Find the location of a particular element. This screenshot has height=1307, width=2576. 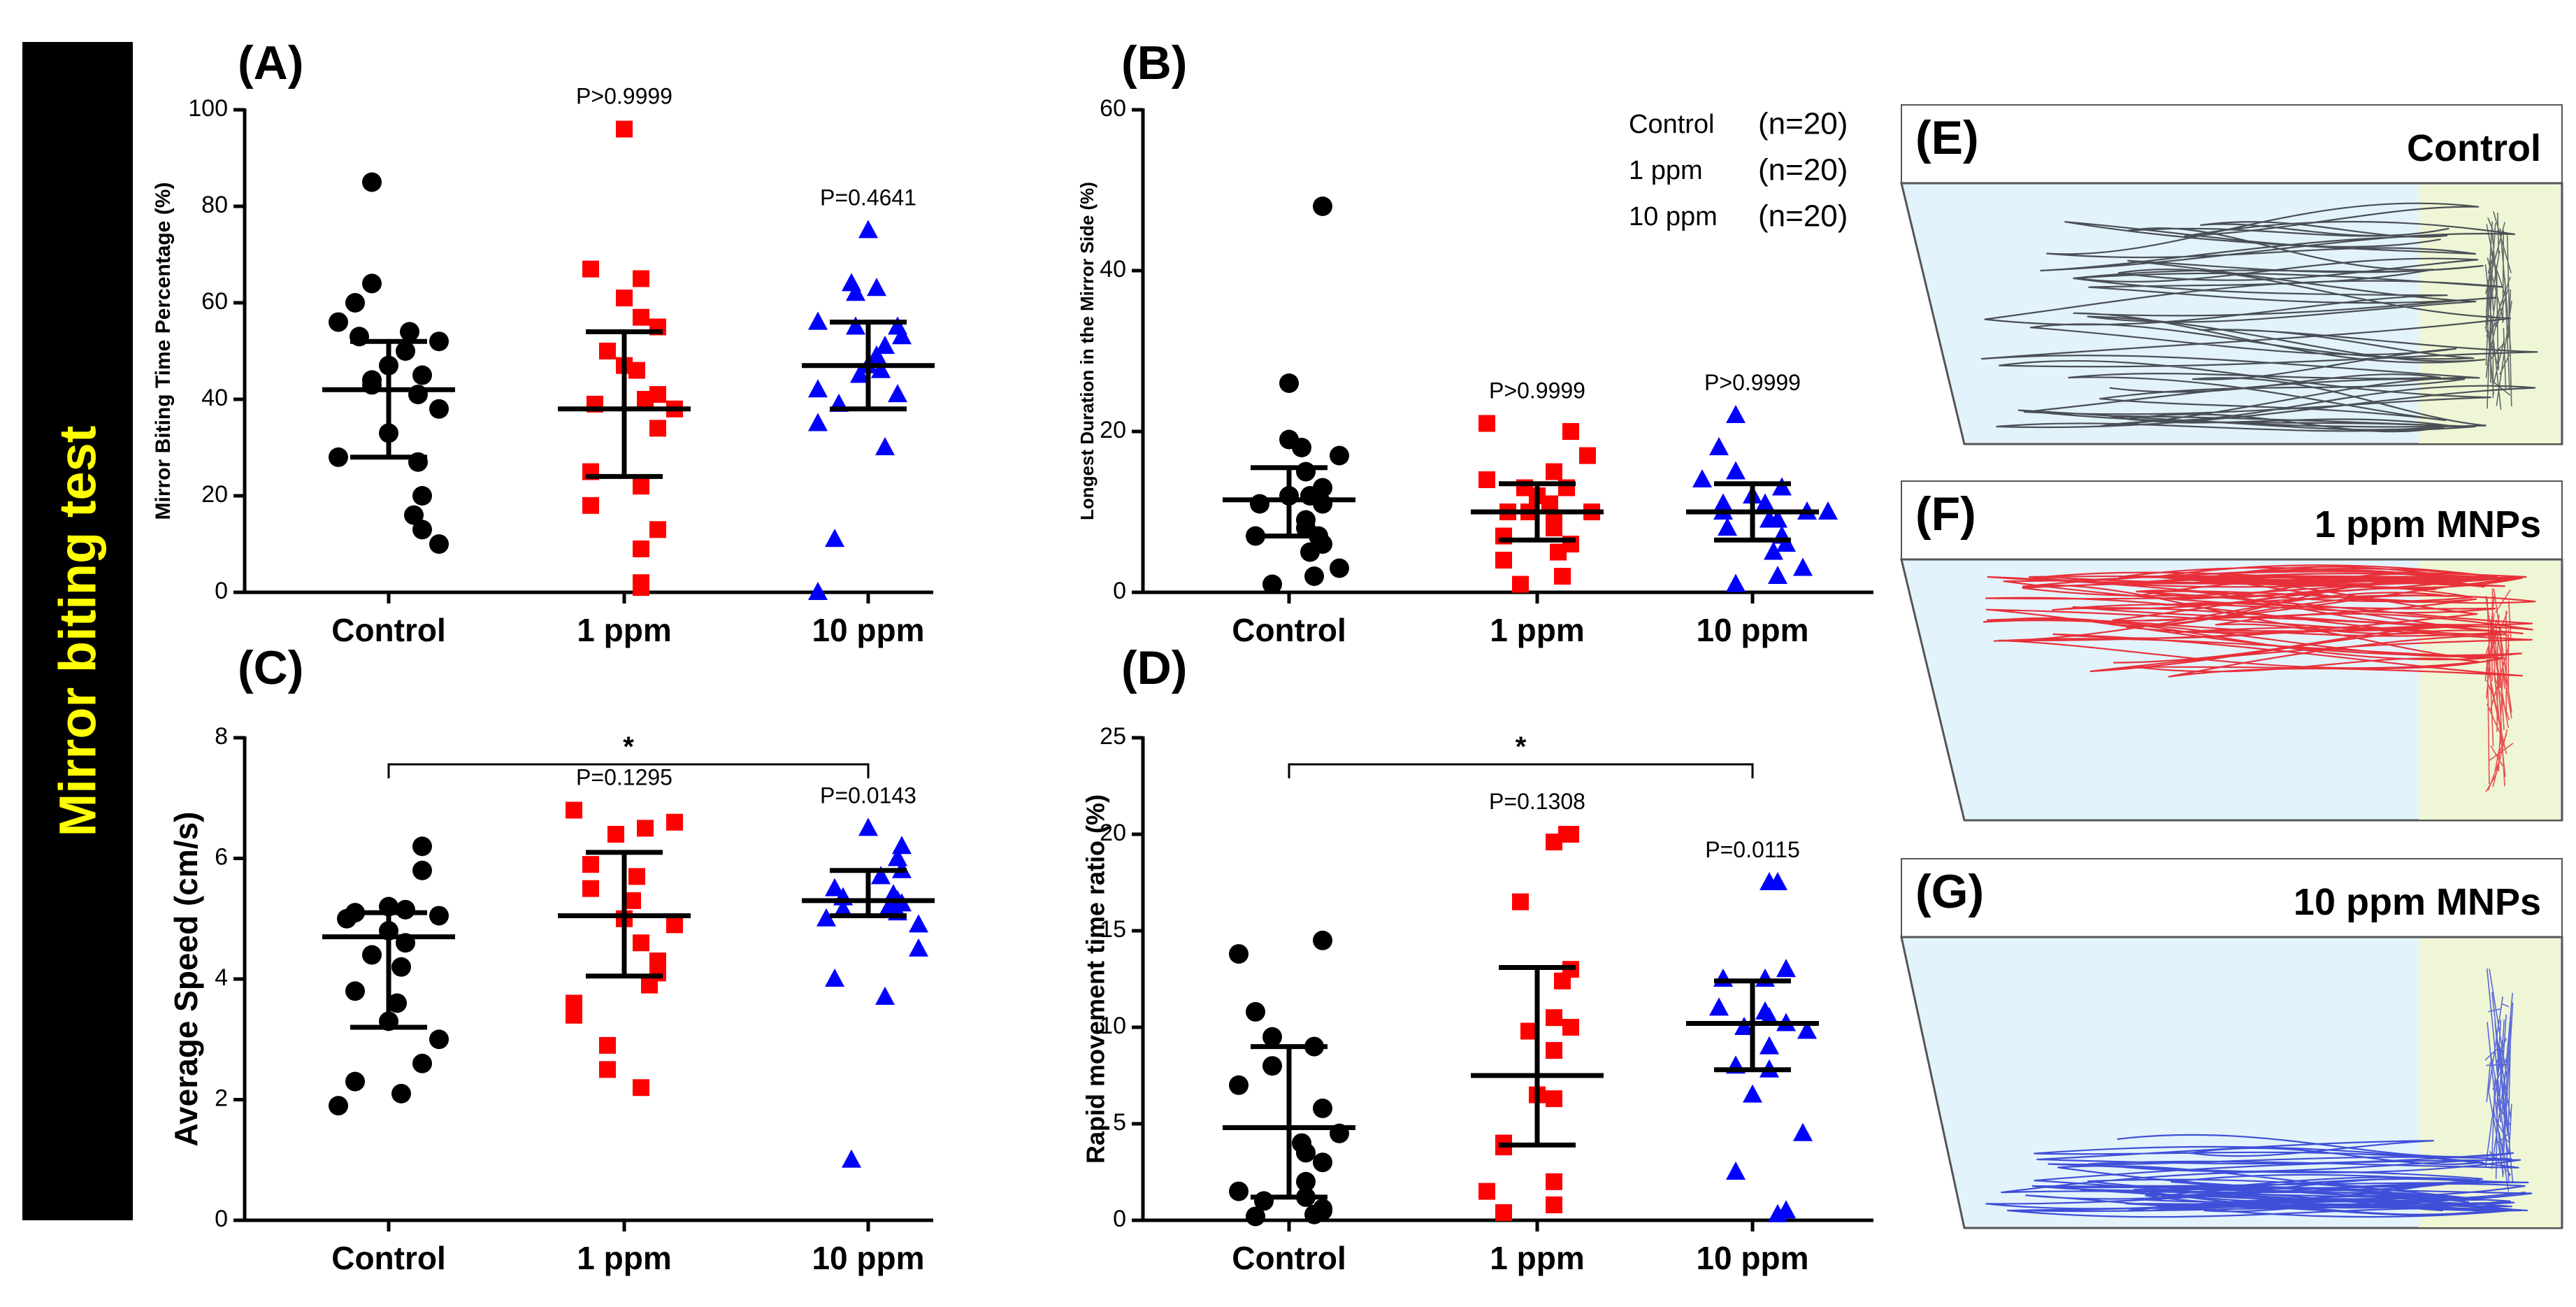

mirror-activity is located at coordinates (2499, 690).